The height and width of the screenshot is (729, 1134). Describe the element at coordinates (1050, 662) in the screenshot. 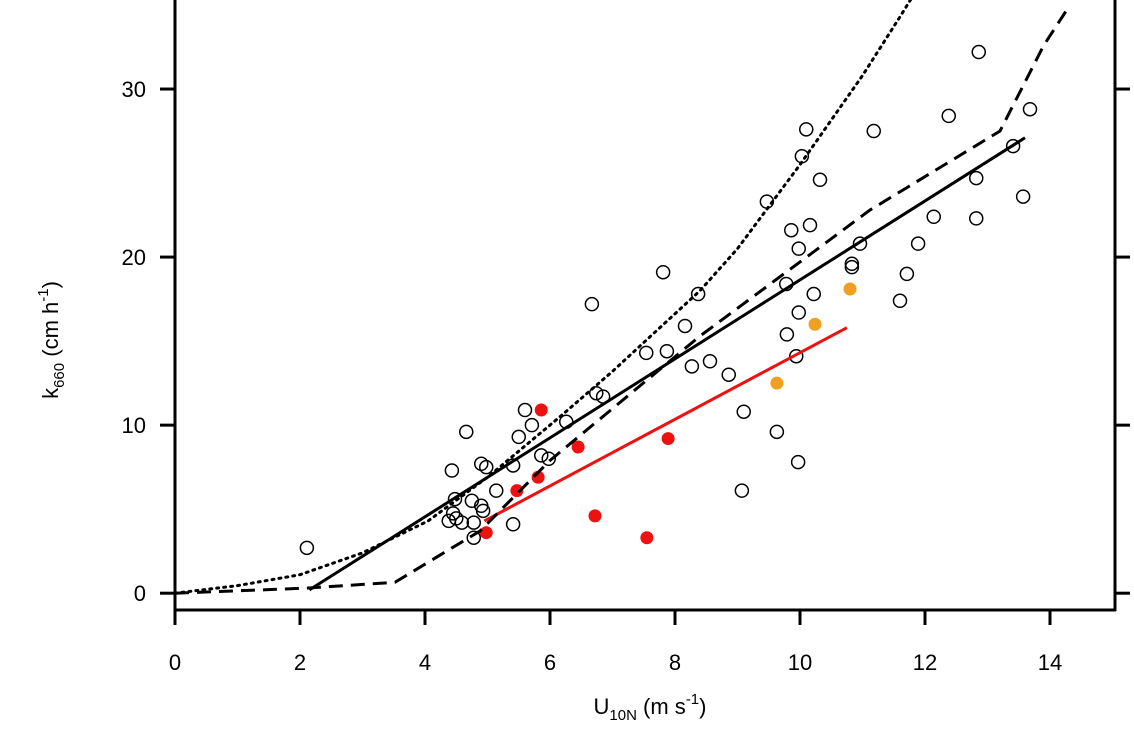

I see `x-tick-label: 14` at that location.